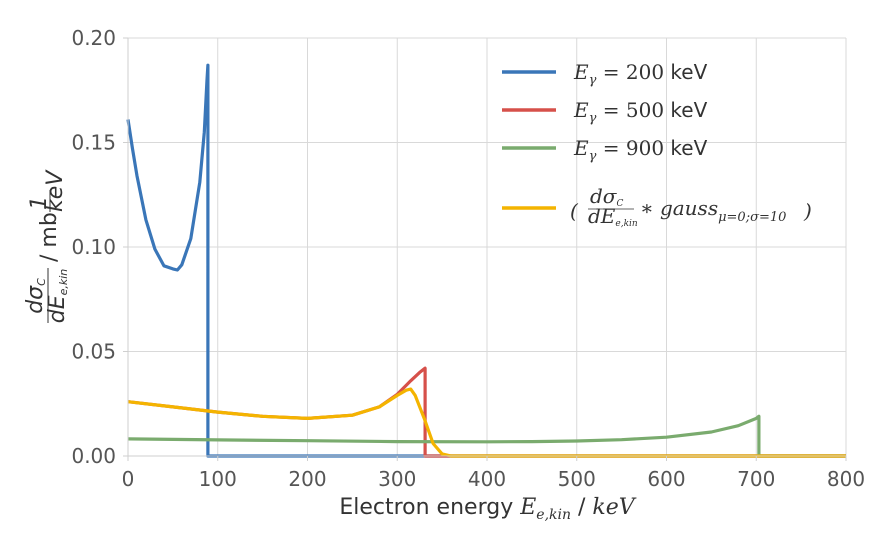 The image size is (892, 551). I want to click on legend-label-2: Eγ = 900 keV, so click(640, 150).